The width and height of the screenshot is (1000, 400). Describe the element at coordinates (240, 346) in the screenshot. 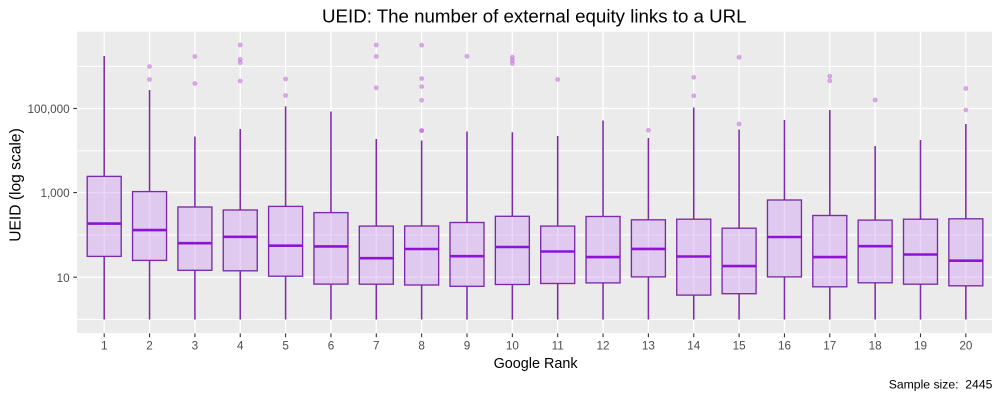

I see `svg-text: 4` at that location.